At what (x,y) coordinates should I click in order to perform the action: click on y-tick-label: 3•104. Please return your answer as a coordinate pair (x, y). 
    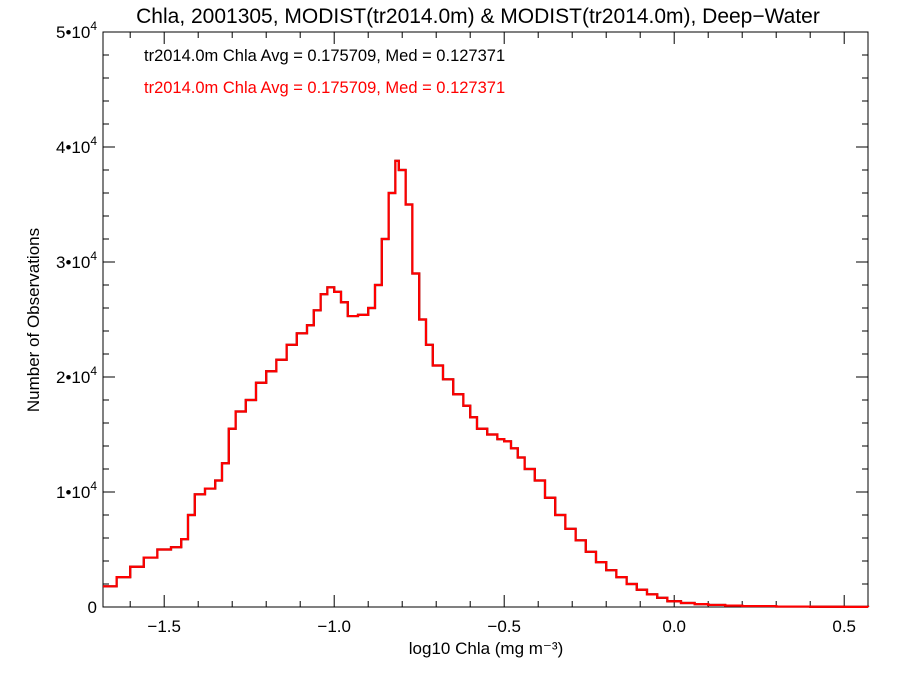
    Looking at the image, I should click on (76, 260).